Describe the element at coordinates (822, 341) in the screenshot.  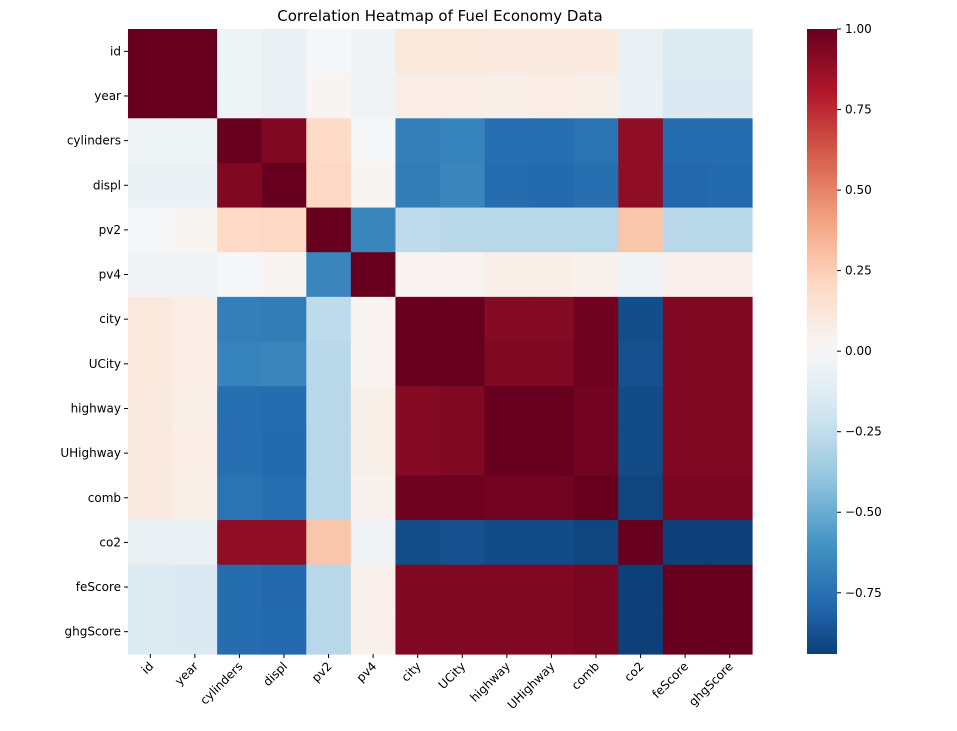
I see `colorbar-gradient` at that location.